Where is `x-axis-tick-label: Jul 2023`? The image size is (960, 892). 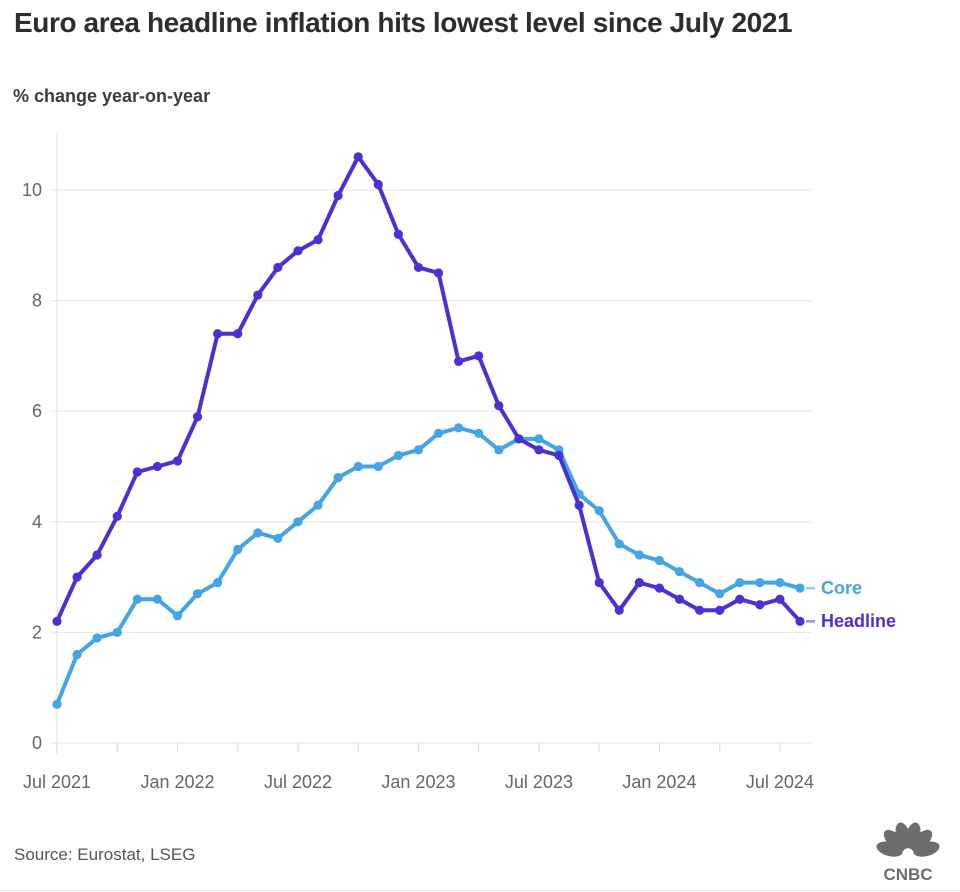 x-axis-tick-label: Jul 2023 is located at coordinates (539, 782).